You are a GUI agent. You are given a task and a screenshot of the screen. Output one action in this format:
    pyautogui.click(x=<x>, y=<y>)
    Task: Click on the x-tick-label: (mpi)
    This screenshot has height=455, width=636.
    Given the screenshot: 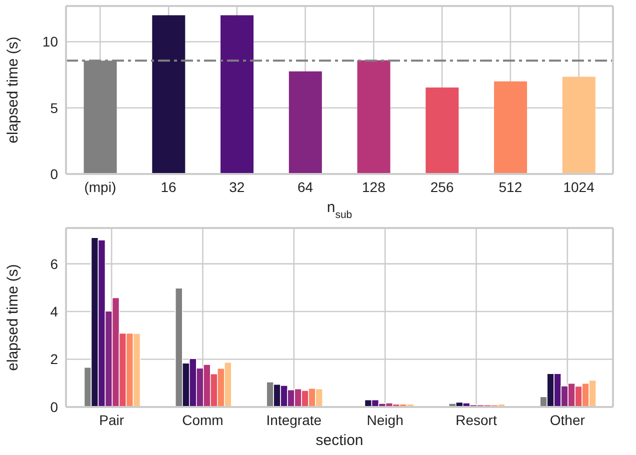 What is the action you would take?
    pyautogui.click(x=100, y=186)
    